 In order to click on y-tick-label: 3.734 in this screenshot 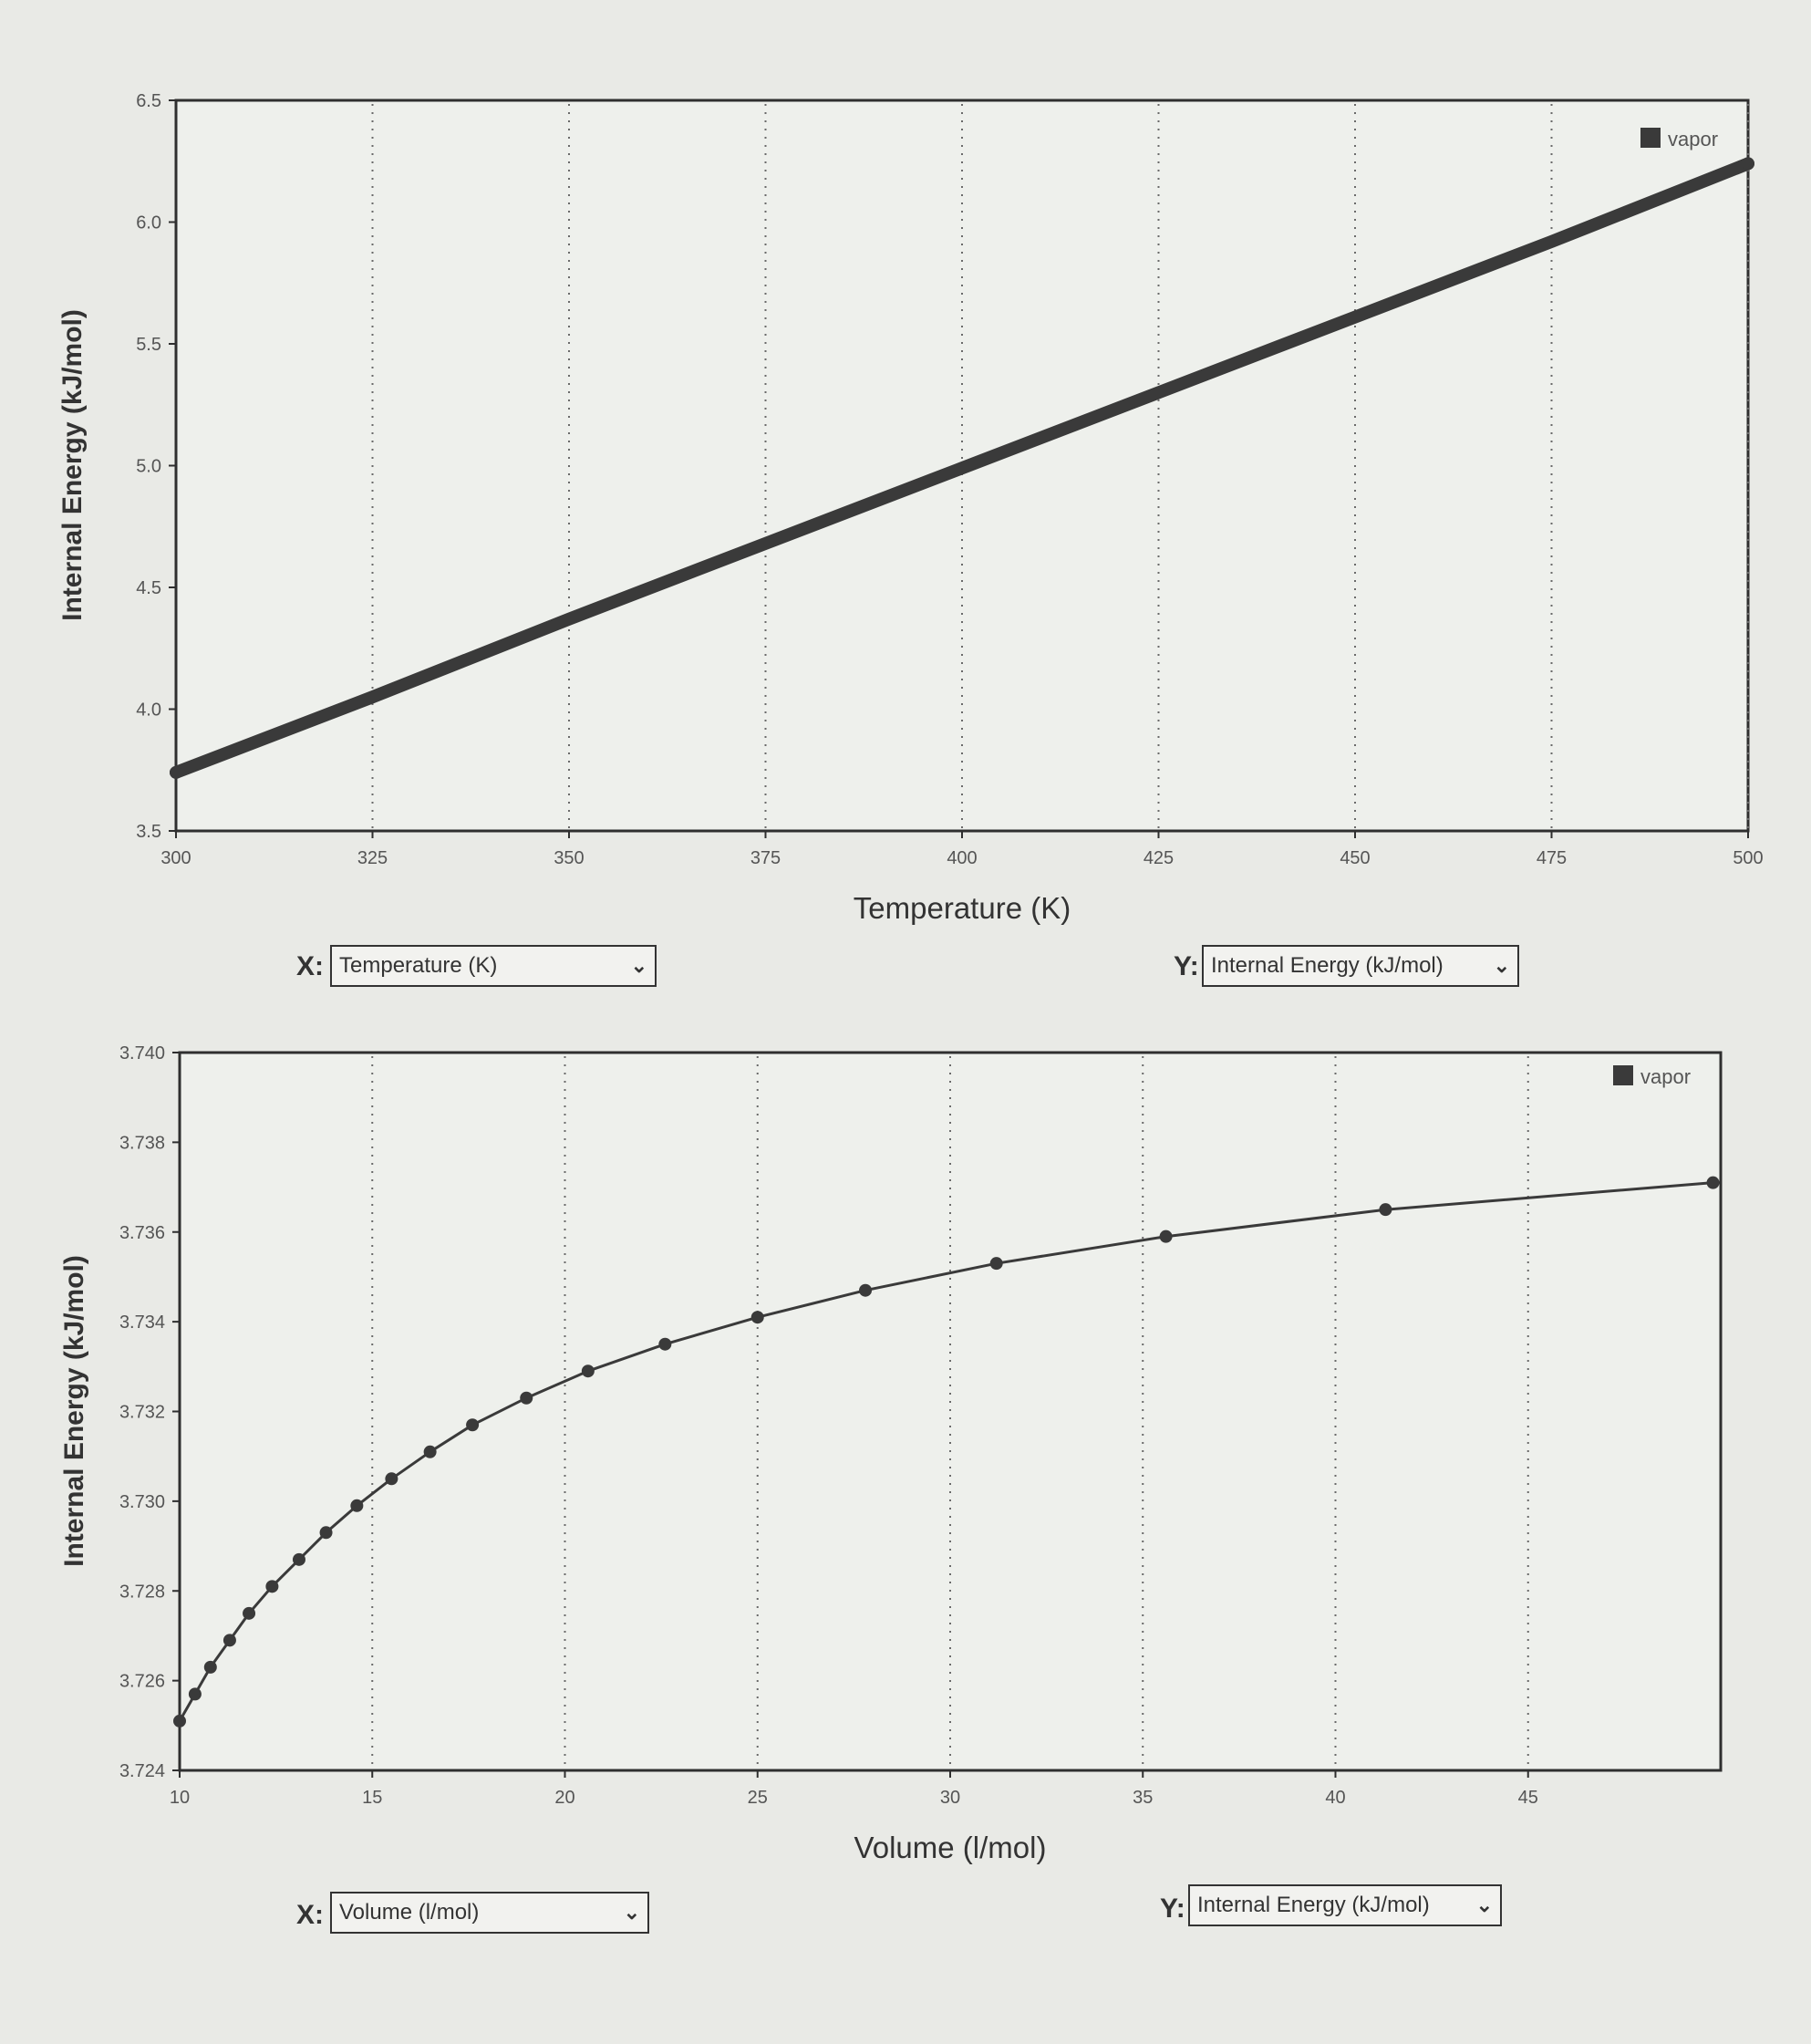, I will do `click(142, 1323)`.